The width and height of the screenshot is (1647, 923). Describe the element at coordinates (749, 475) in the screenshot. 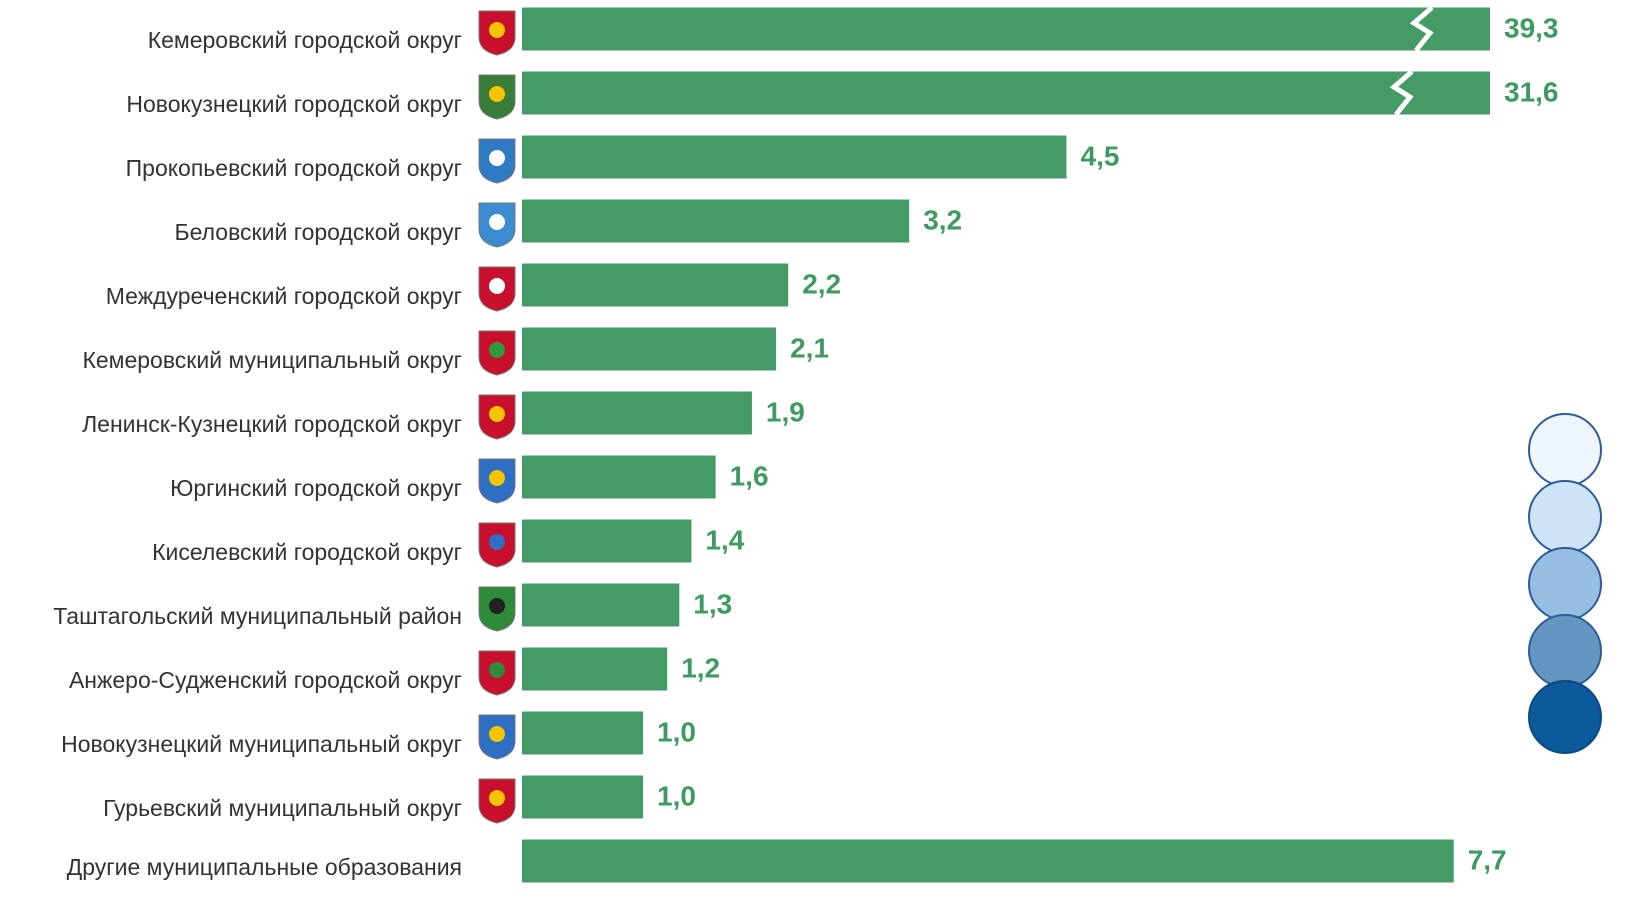

I see `value-label: 1,6` at that location.